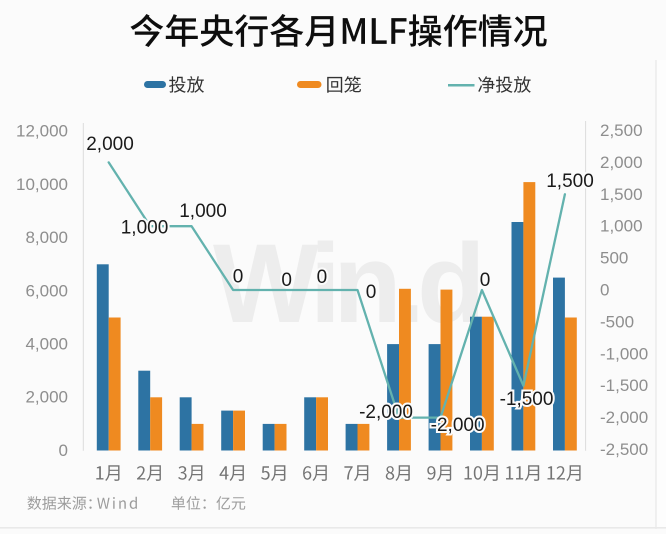 The height and width of the screenshot is (534, 666). What do you see at coordinates (617, 321) in the screenshot?
I see `svg-text: -500` at bounding box center [617, 321].